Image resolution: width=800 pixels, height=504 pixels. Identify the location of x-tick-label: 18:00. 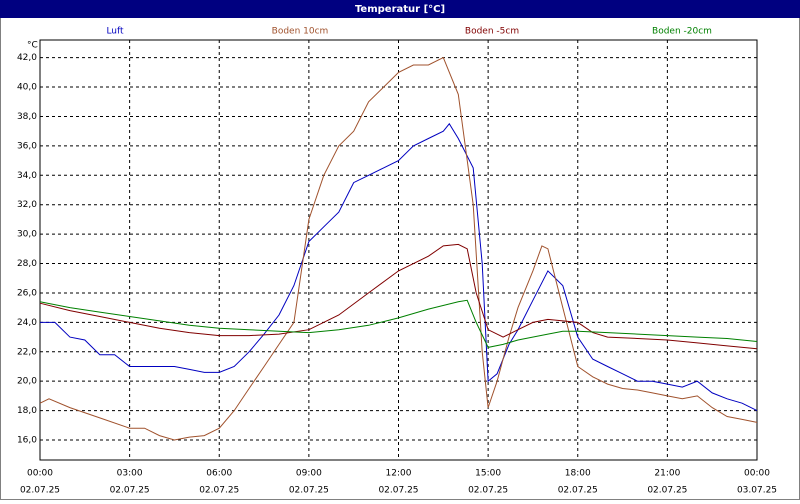
(578, 474).